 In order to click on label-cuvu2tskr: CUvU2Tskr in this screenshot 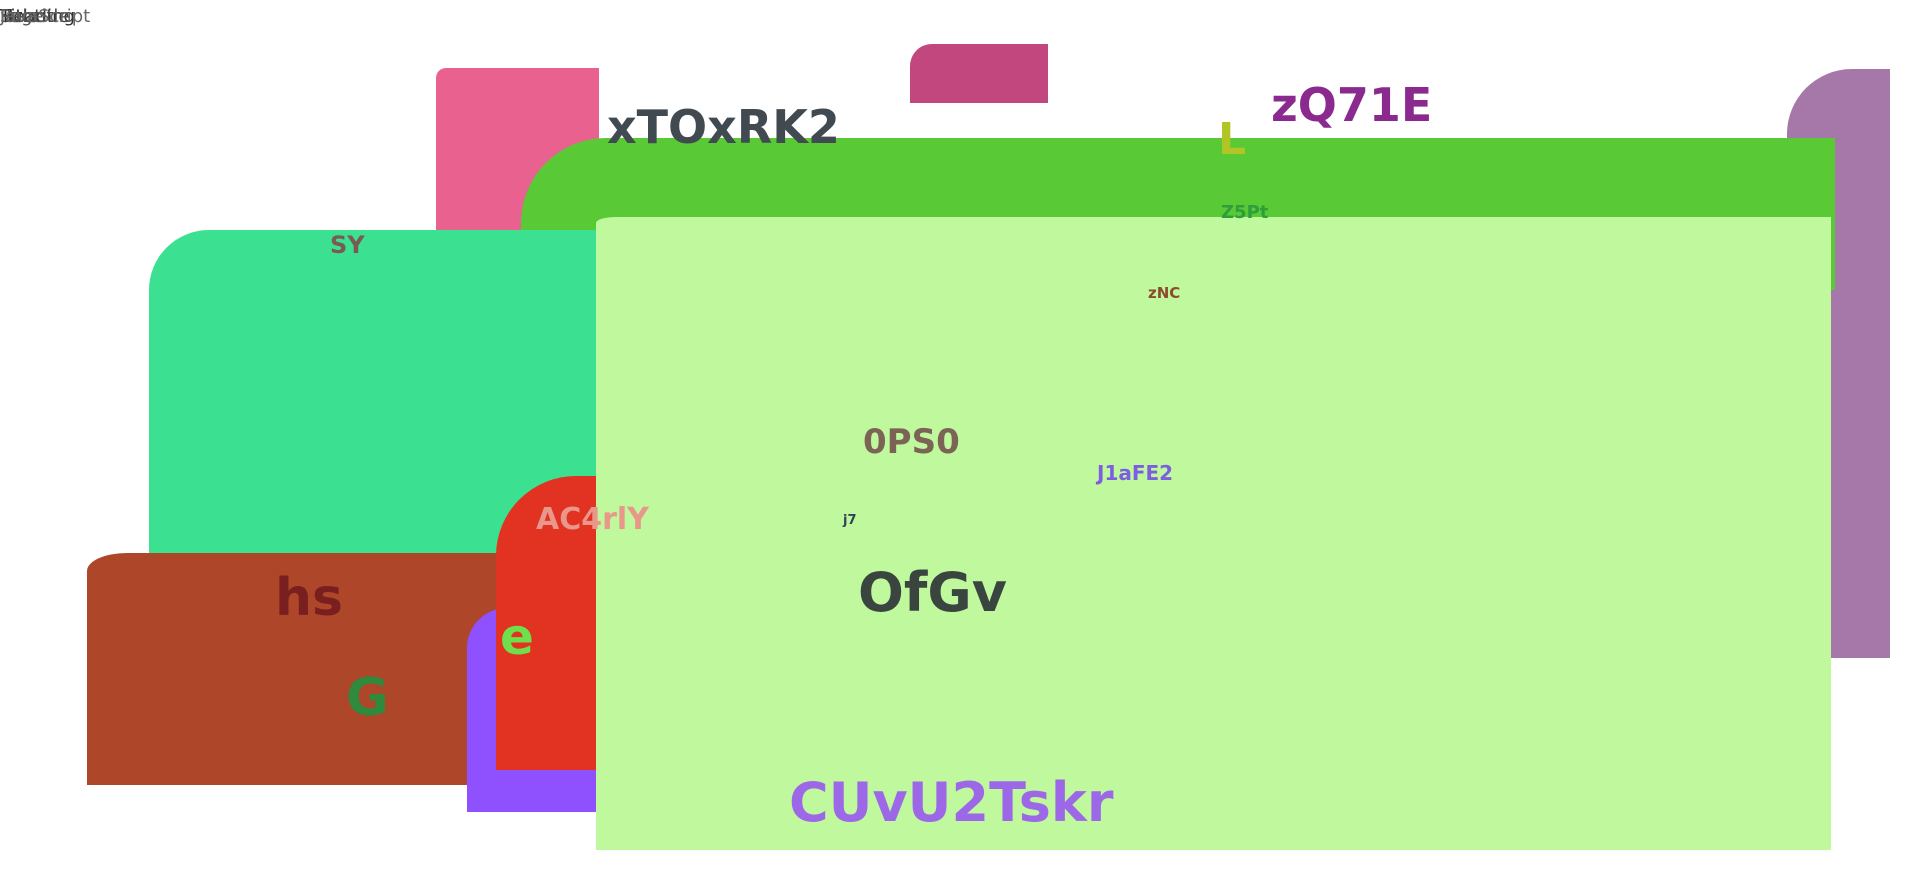, I will do `click(951, 802)`.